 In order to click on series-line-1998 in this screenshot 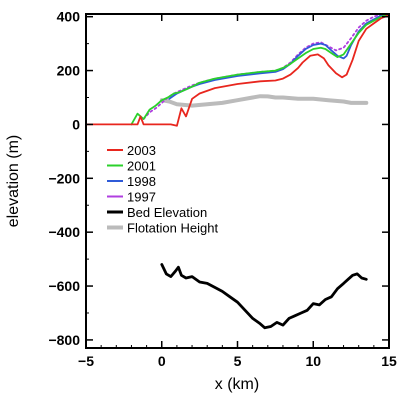, I will do `click(279, 56)`.